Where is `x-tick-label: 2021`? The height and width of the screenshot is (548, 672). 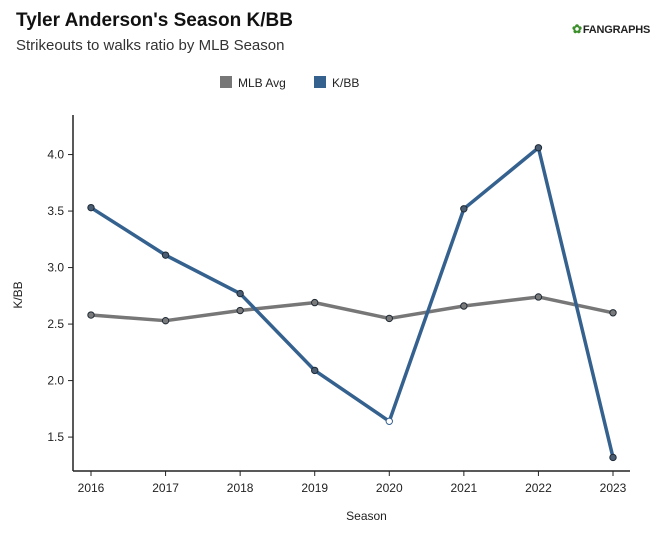 x-tick-label: 2021 is located at coordinates (464, 488).